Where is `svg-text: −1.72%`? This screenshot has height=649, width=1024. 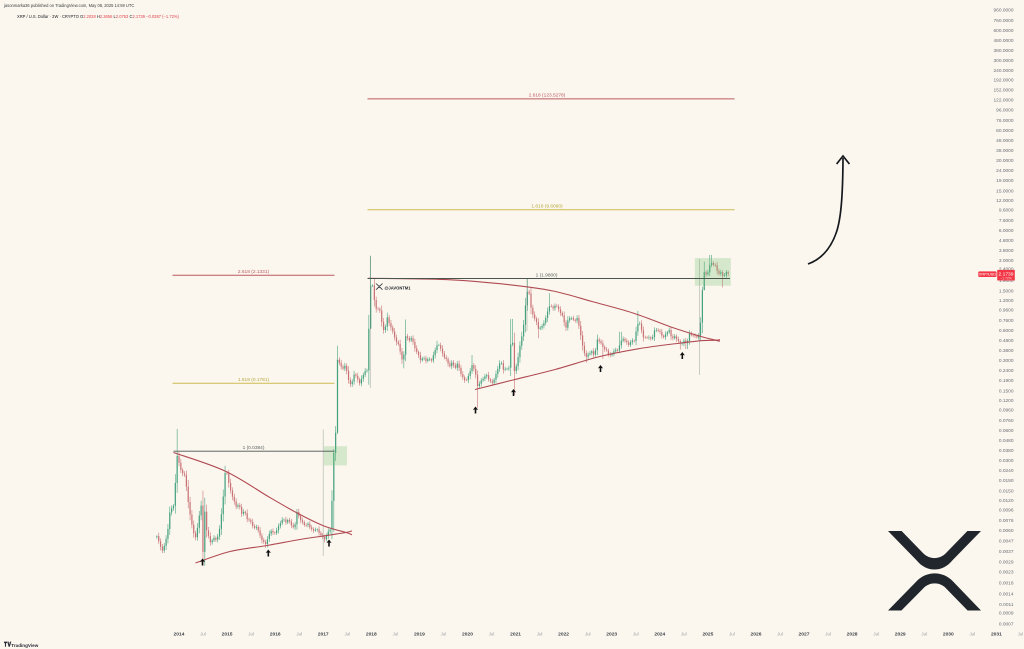 svg-text: −1.72% is located at coordinates (1006, 279).